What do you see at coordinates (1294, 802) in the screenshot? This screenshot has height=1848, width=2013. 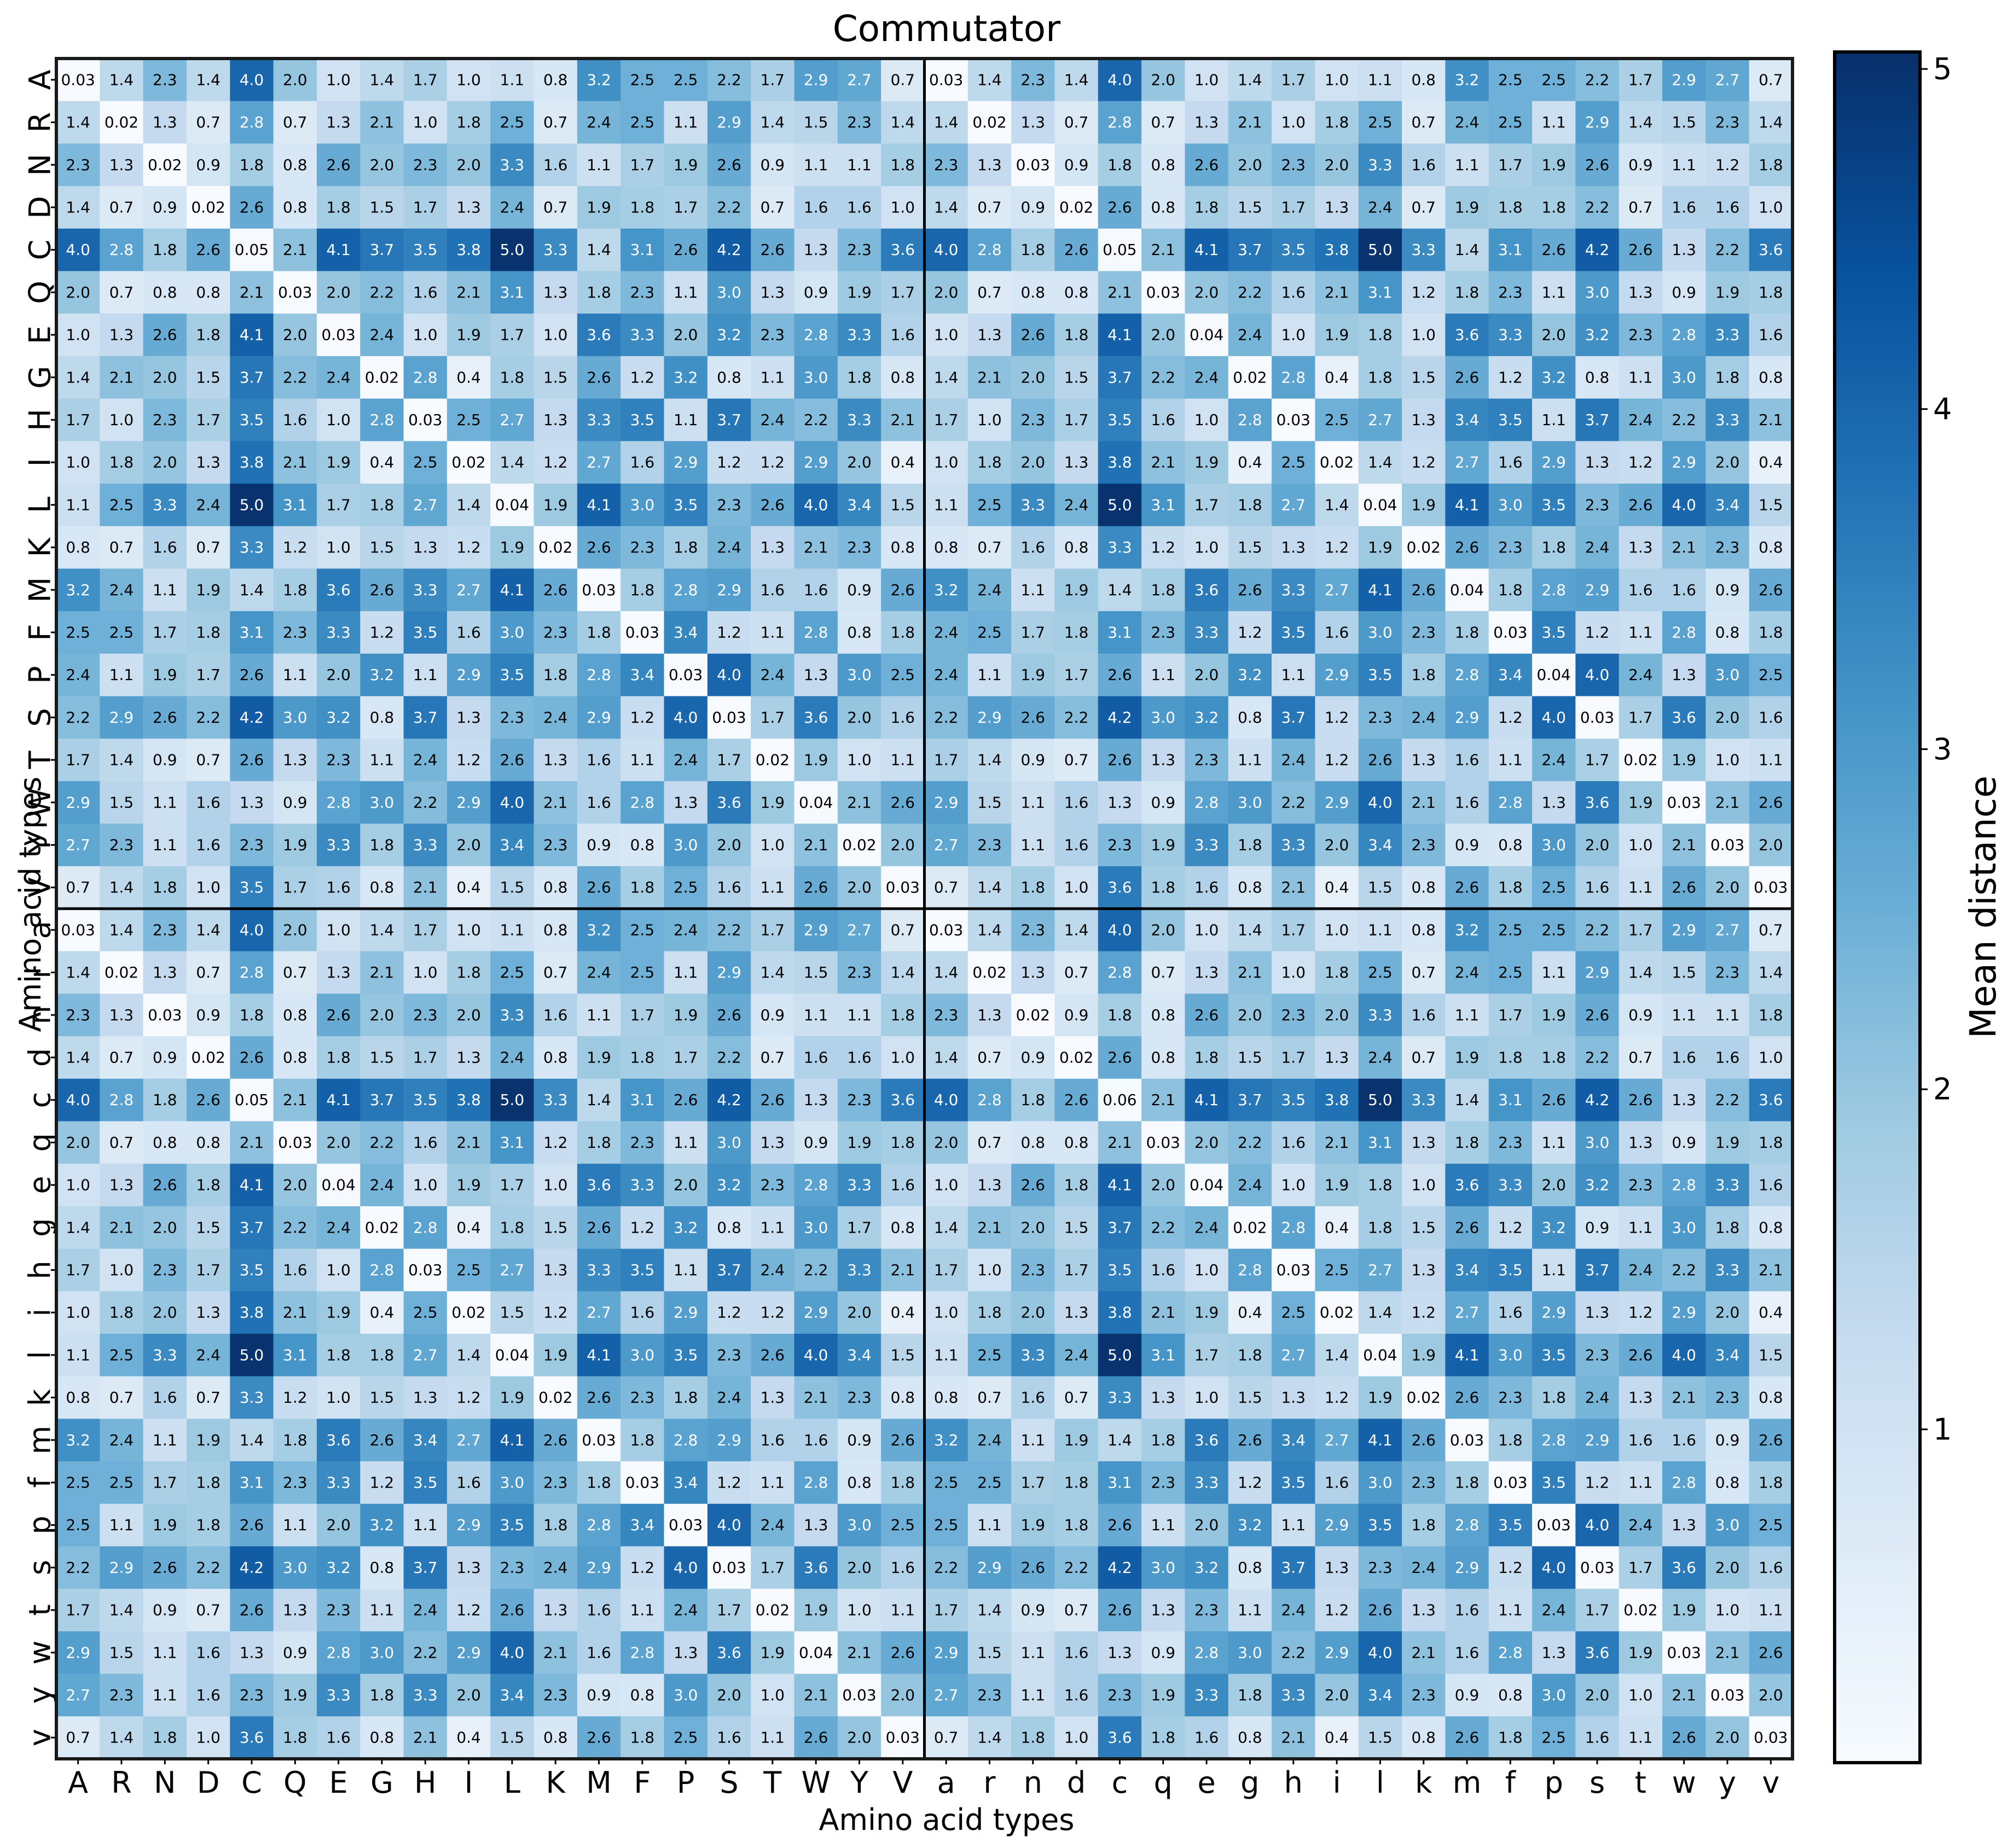 I see `cell-value-label: 2.2` at bounding box center [1294, 802].